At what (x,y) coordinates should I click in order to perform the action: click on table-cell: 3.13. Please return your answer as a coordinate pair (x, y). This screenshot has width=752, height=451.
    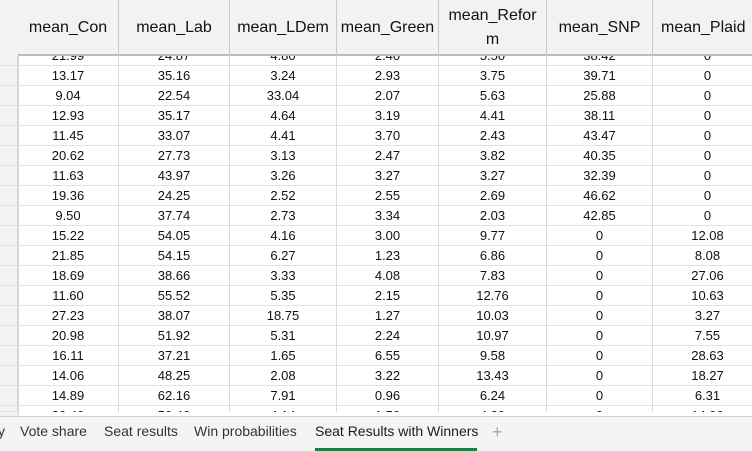
    Looking at the image, I should click on (283, 156).